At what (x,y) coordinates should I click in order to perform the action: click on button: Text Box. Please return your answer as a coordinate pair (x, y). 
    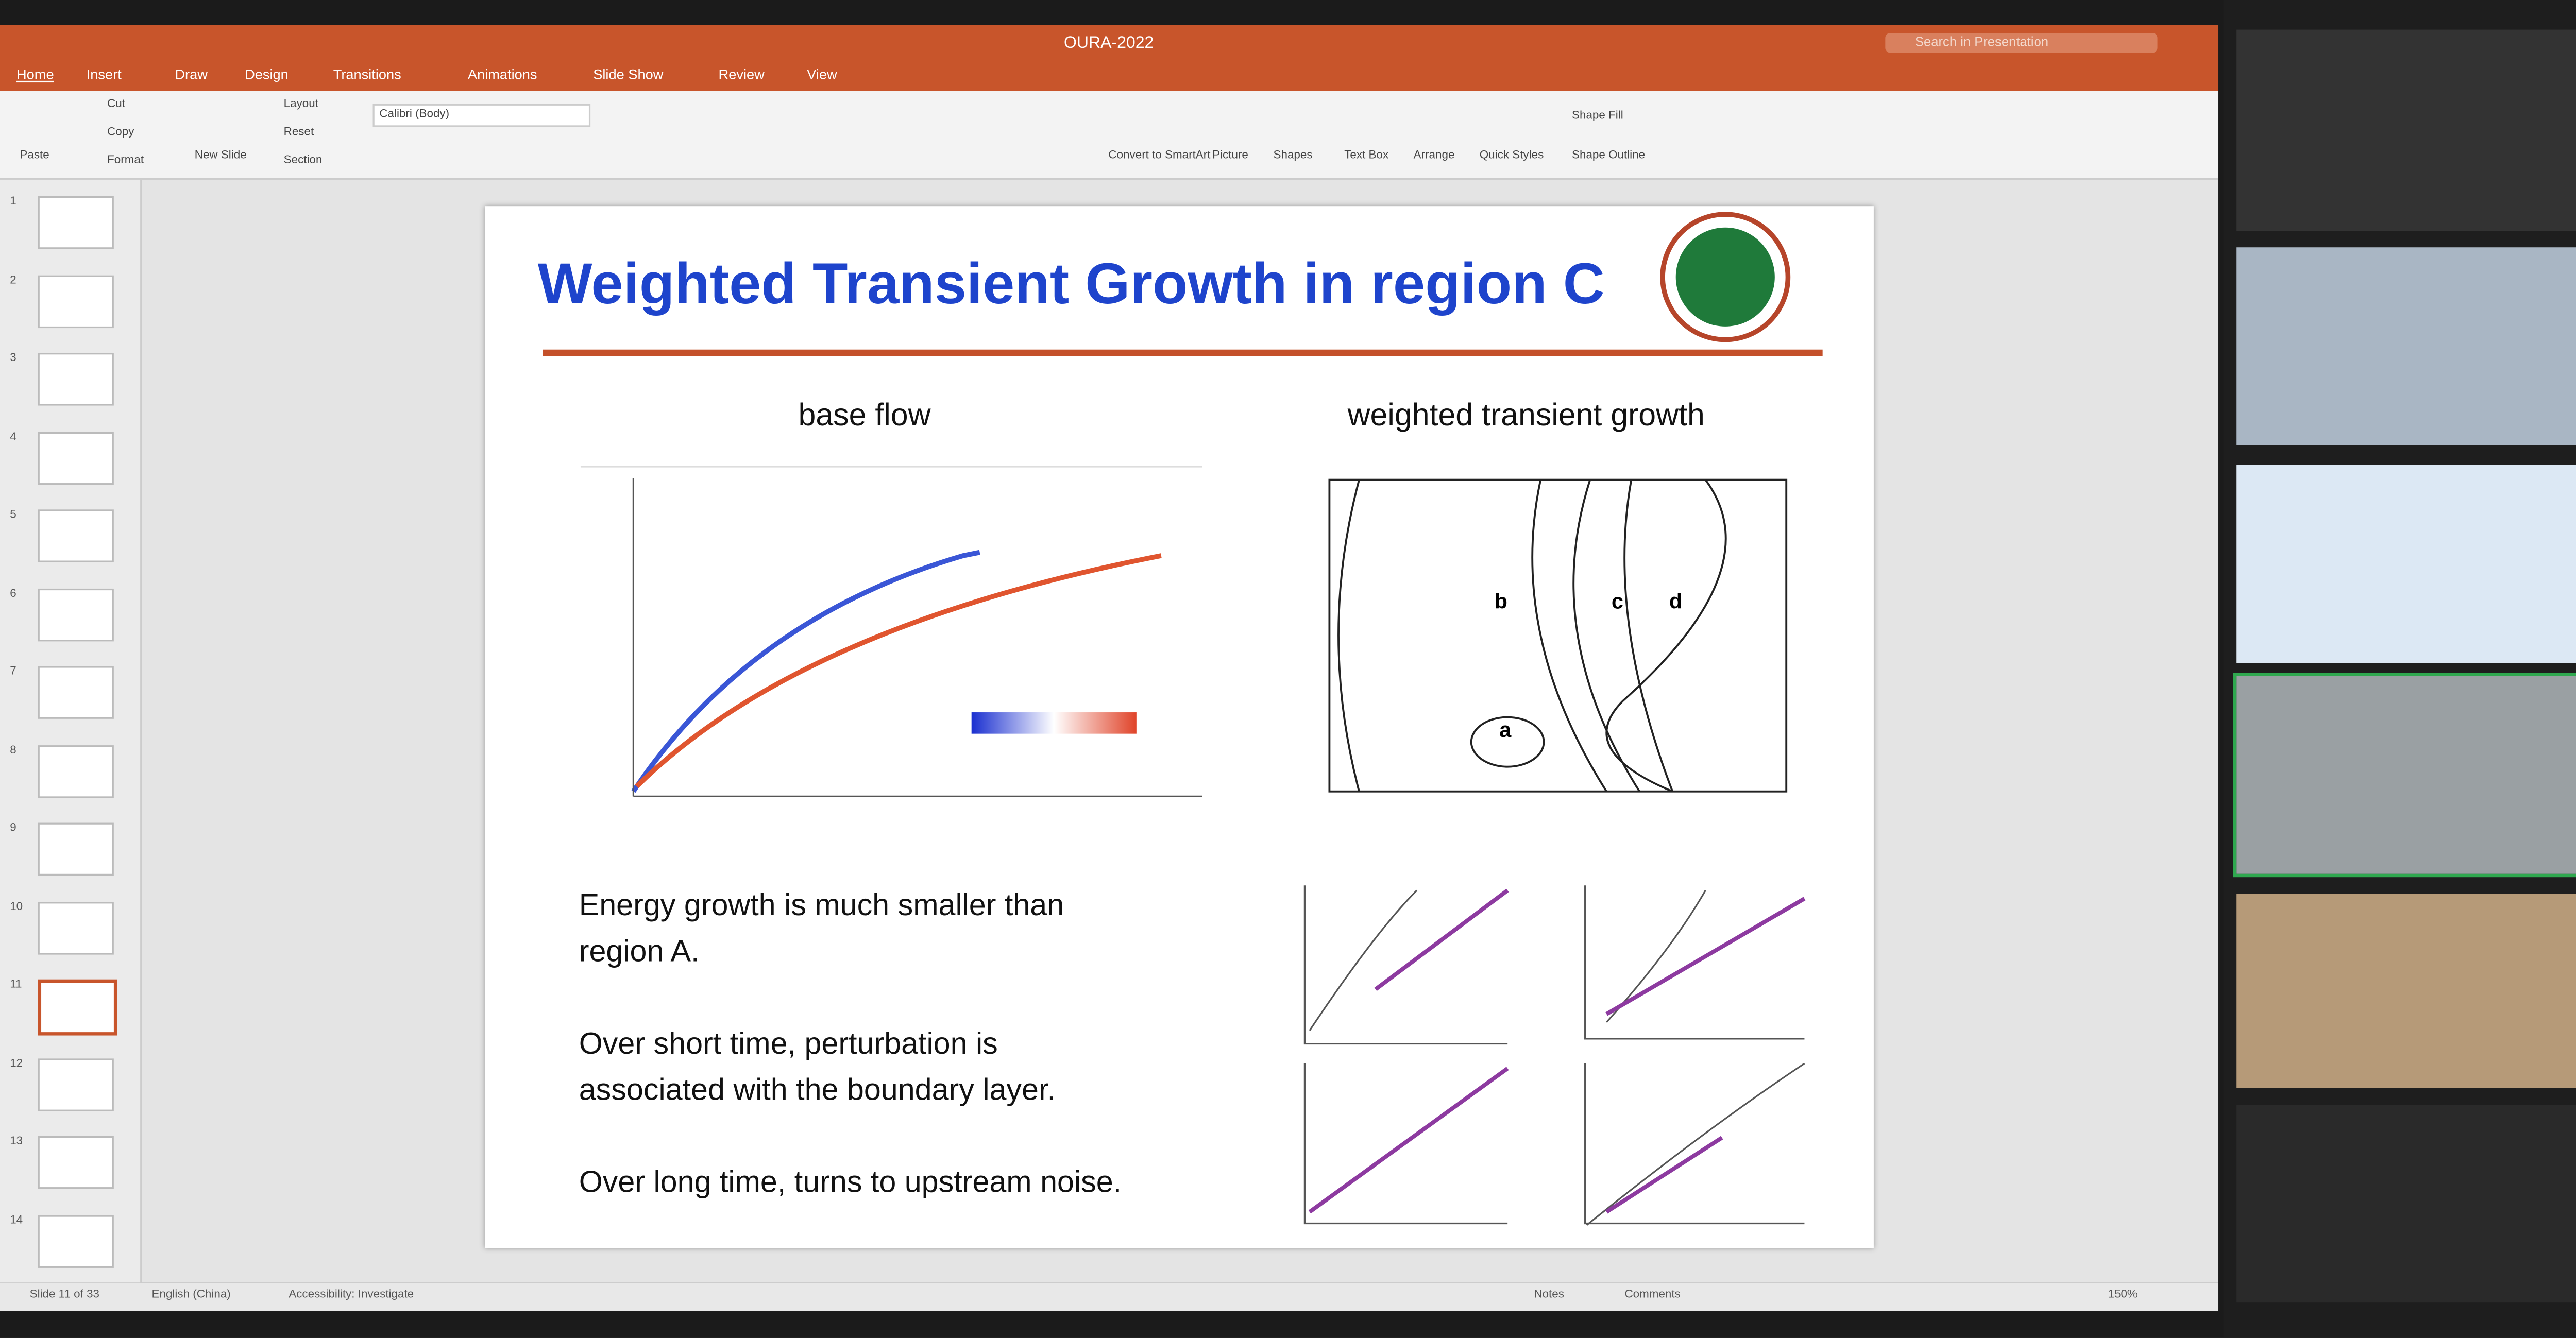
    Looking at the image, I should click on (1366, 156).